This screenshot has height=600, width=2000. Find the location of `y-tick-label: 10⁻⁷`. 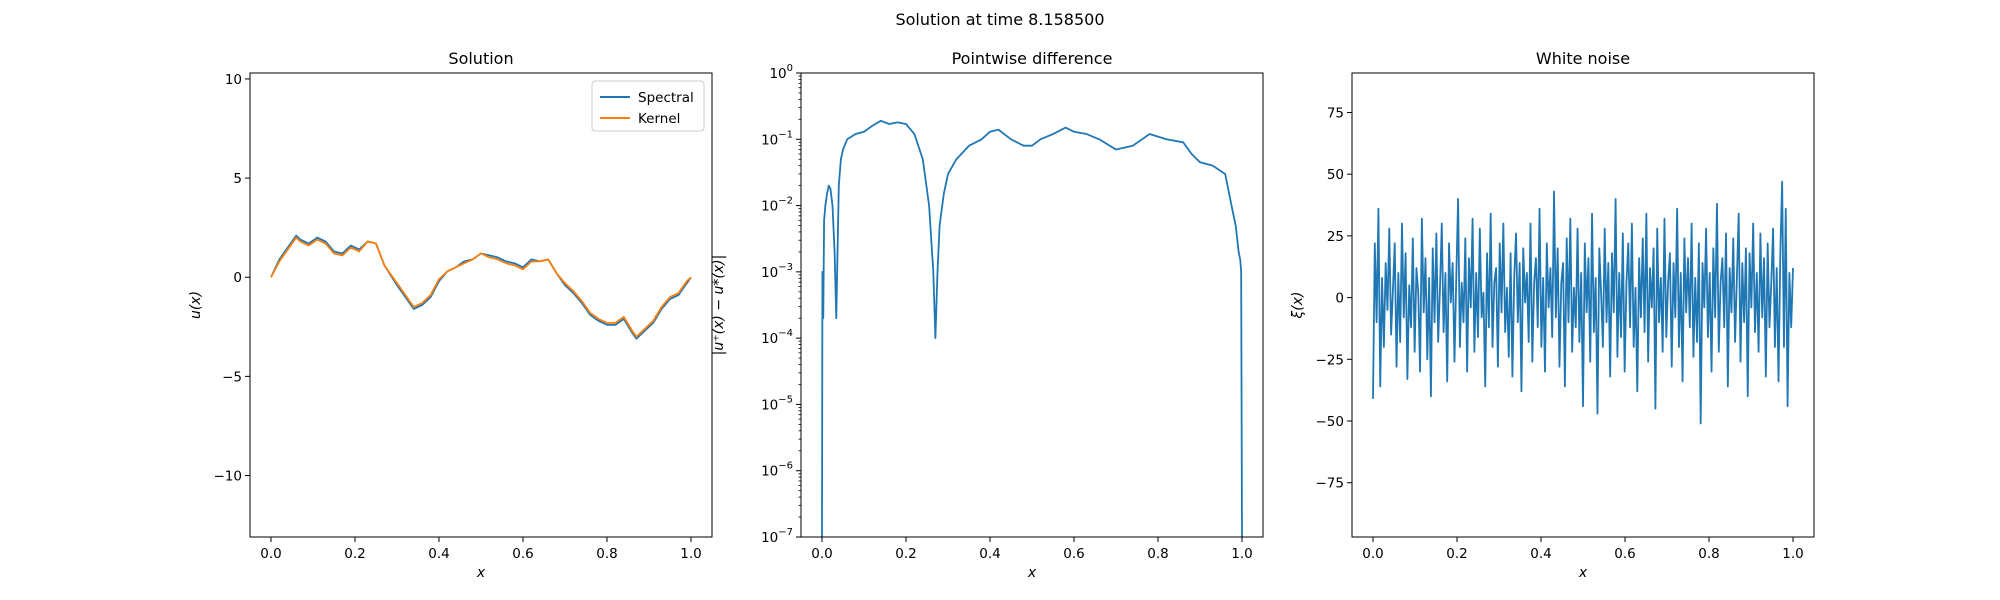

y-tick-label: 10⁻⁷ is located at coordinates (777, 536).